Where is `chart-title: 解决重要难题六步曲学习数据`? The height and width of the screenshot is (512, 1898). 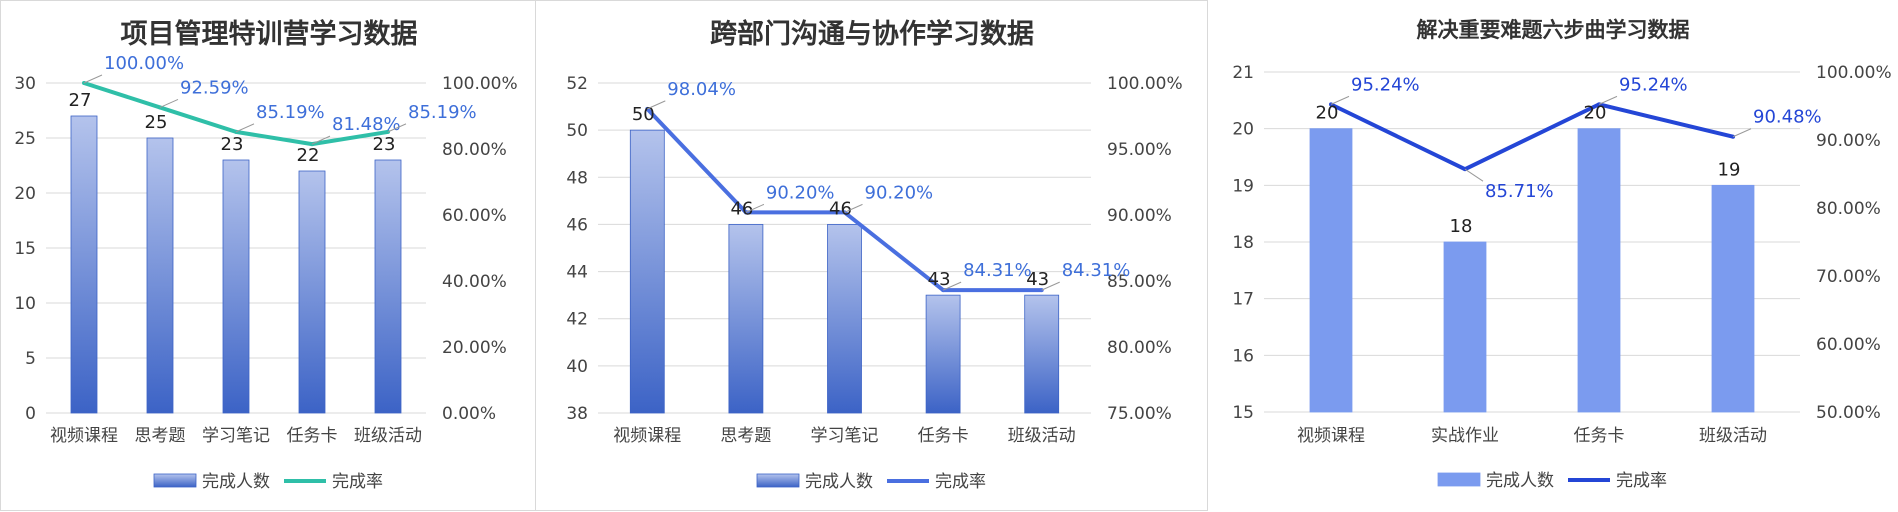 chart-title: 解决重要难题六步曲学习数据 is located at coordinates (1553, 30).